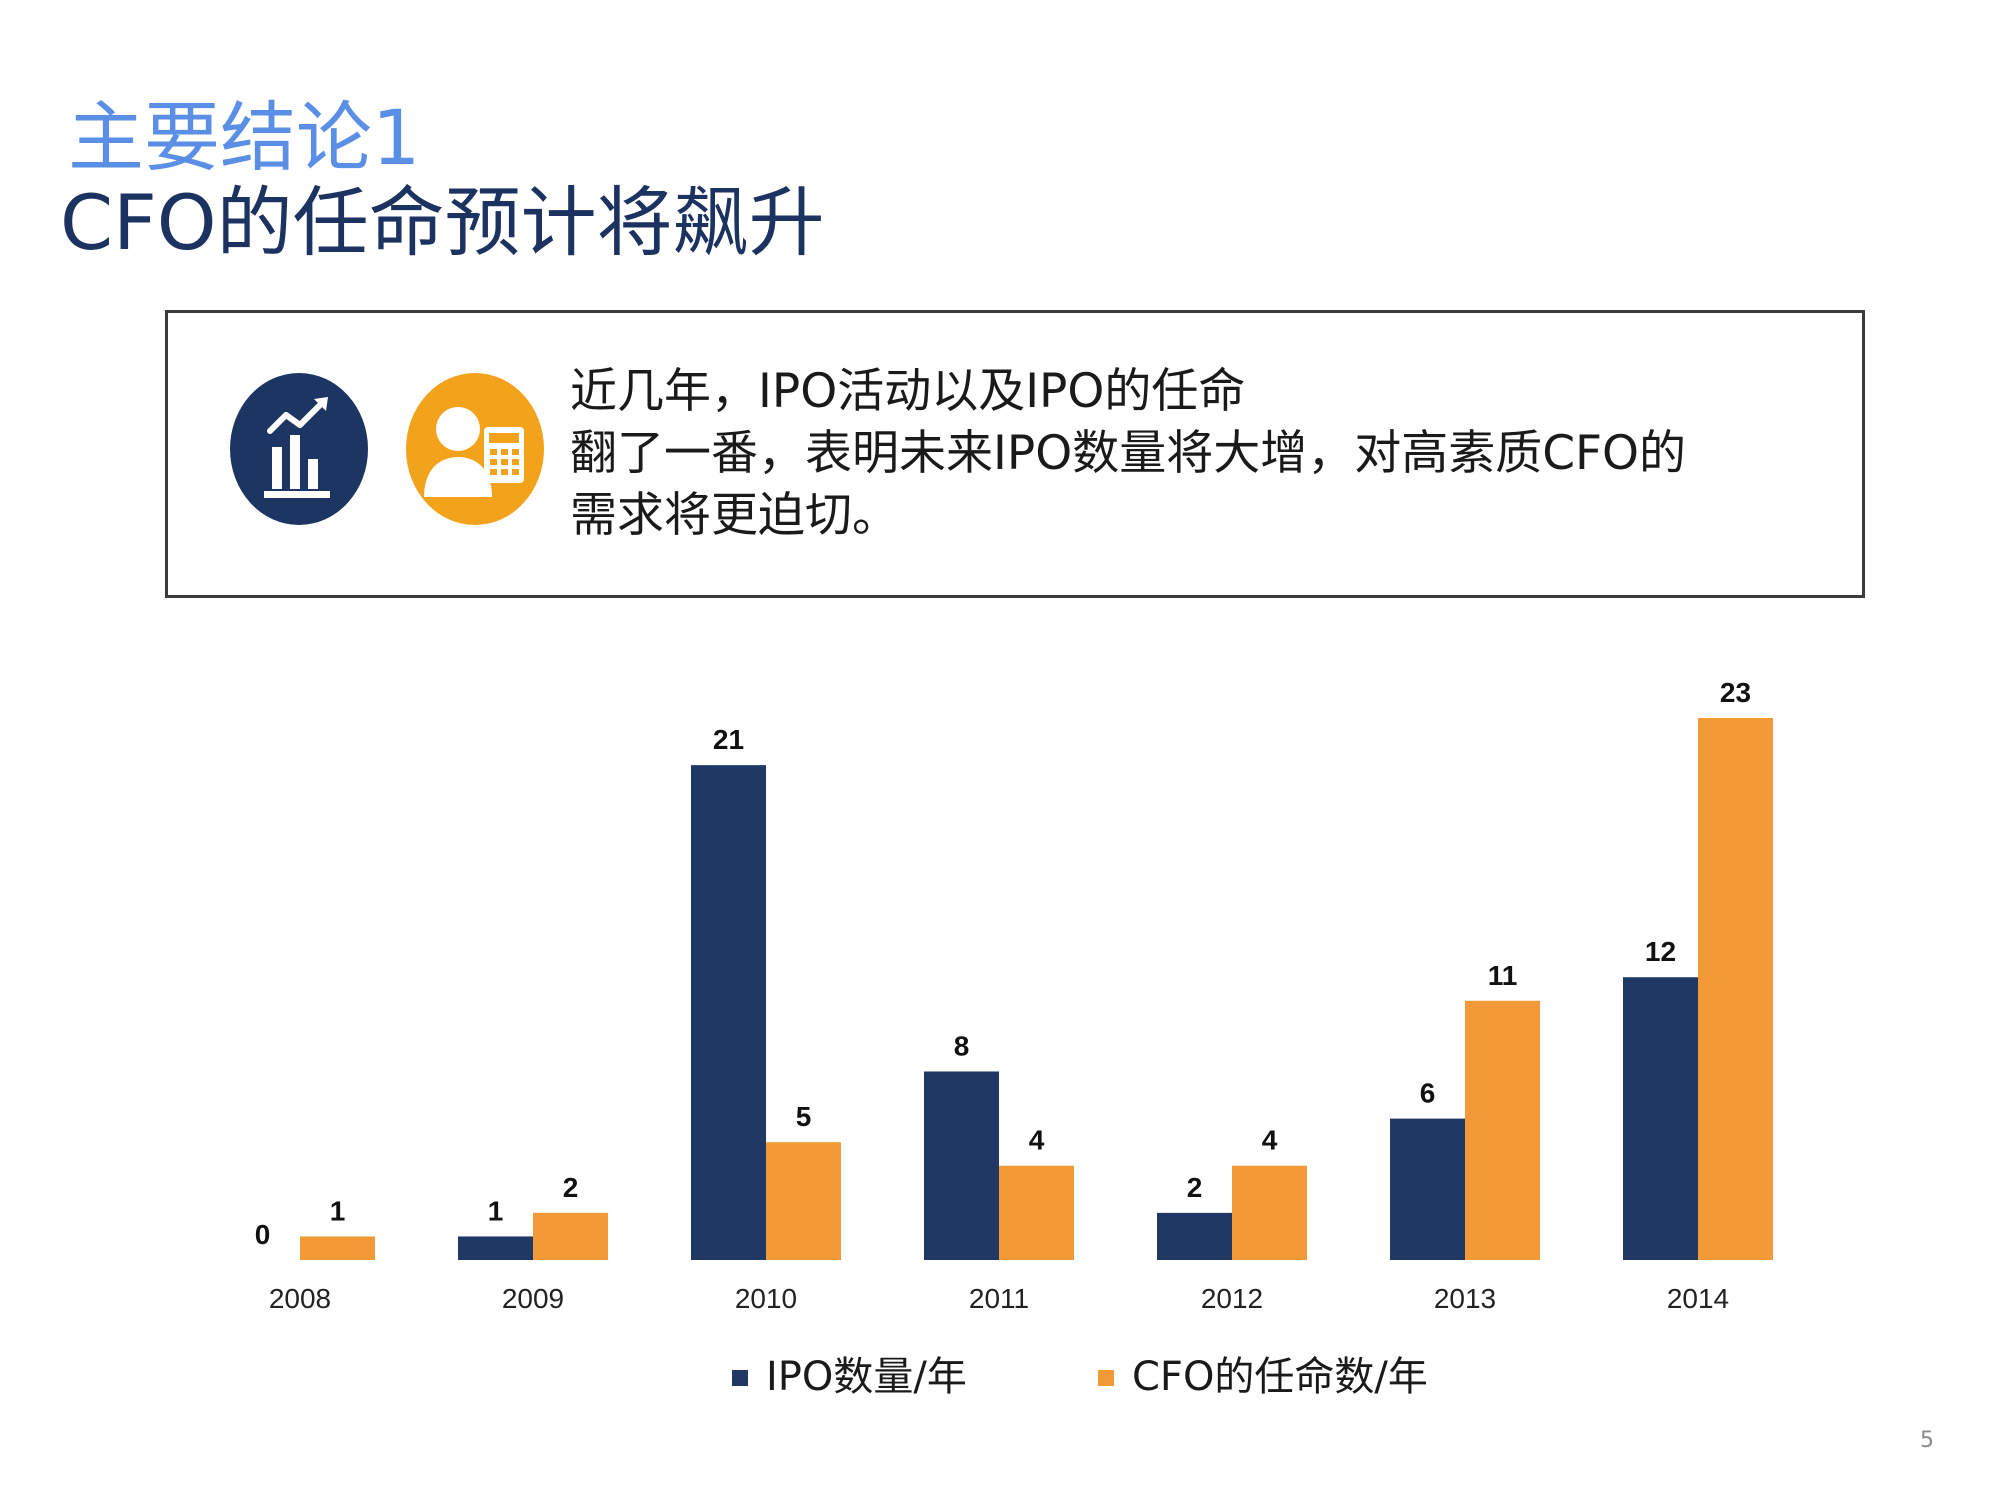 This screenshot has height=1500, width=2000. I want to click on x-tick-label-2011: 2011, so click(999, 1298).